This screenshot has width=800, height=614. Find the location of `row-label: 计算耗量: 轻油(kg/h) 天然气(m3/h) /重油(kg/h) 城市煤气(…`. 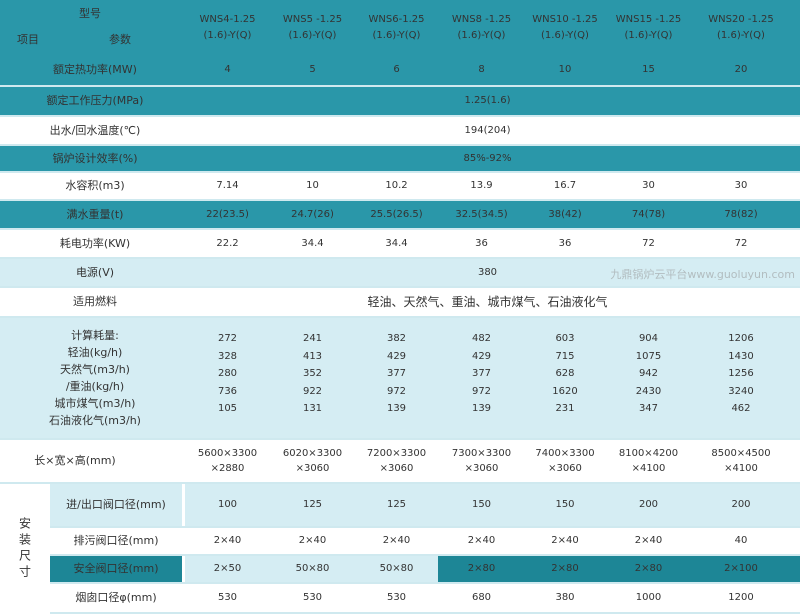

row-label: 计算耗量: 轻油(kg/h) 天然气(m3/h) /重油(kg/h) 城市煤气(… is located at coordinates (95, 378).